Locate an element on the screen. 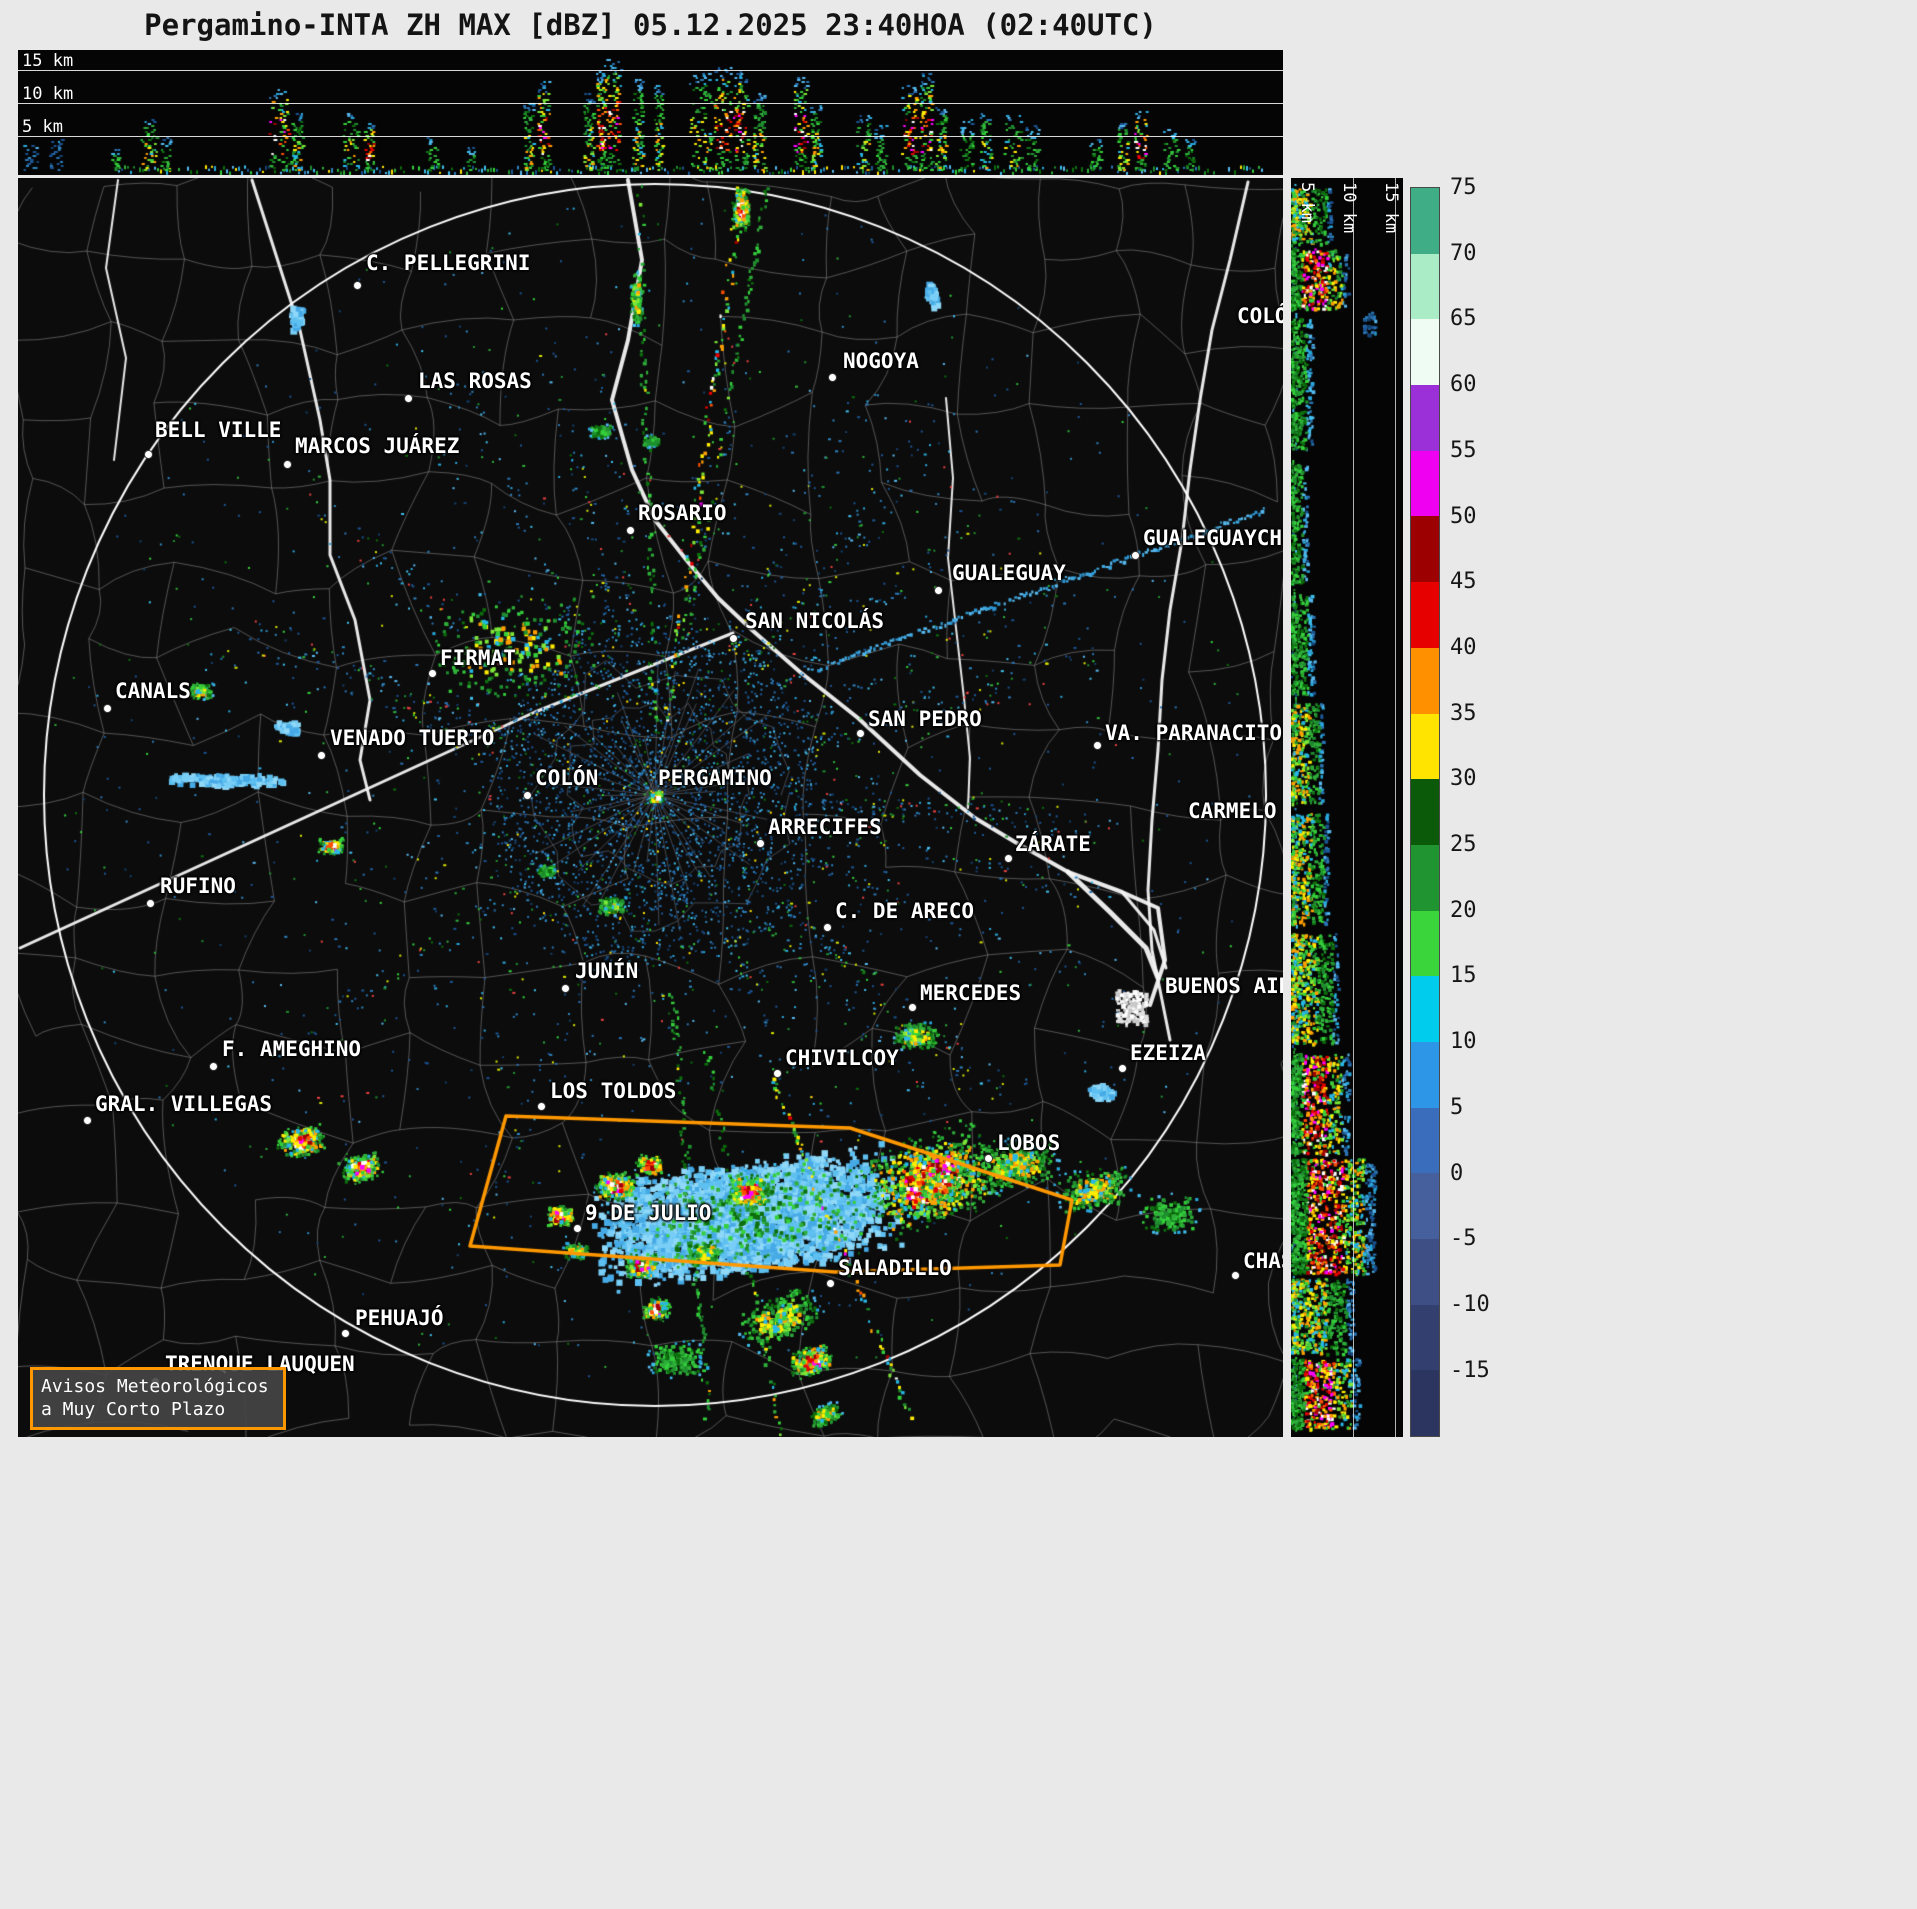 This screenshot has height=1909, width=1917. side-cross-section-canvas is located at coordinates (1347, 807).